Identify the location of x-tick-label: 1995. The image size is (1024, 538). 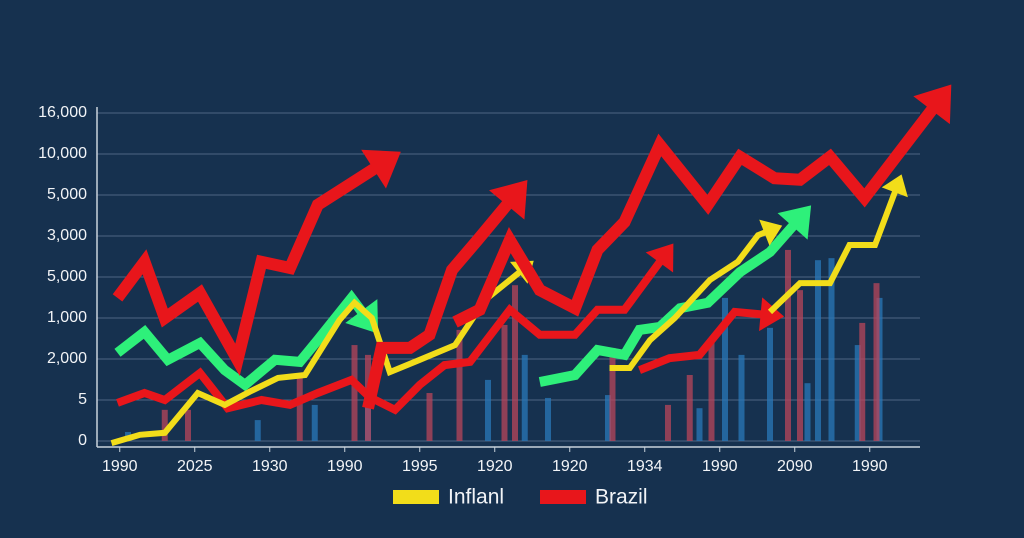
(420, 466).